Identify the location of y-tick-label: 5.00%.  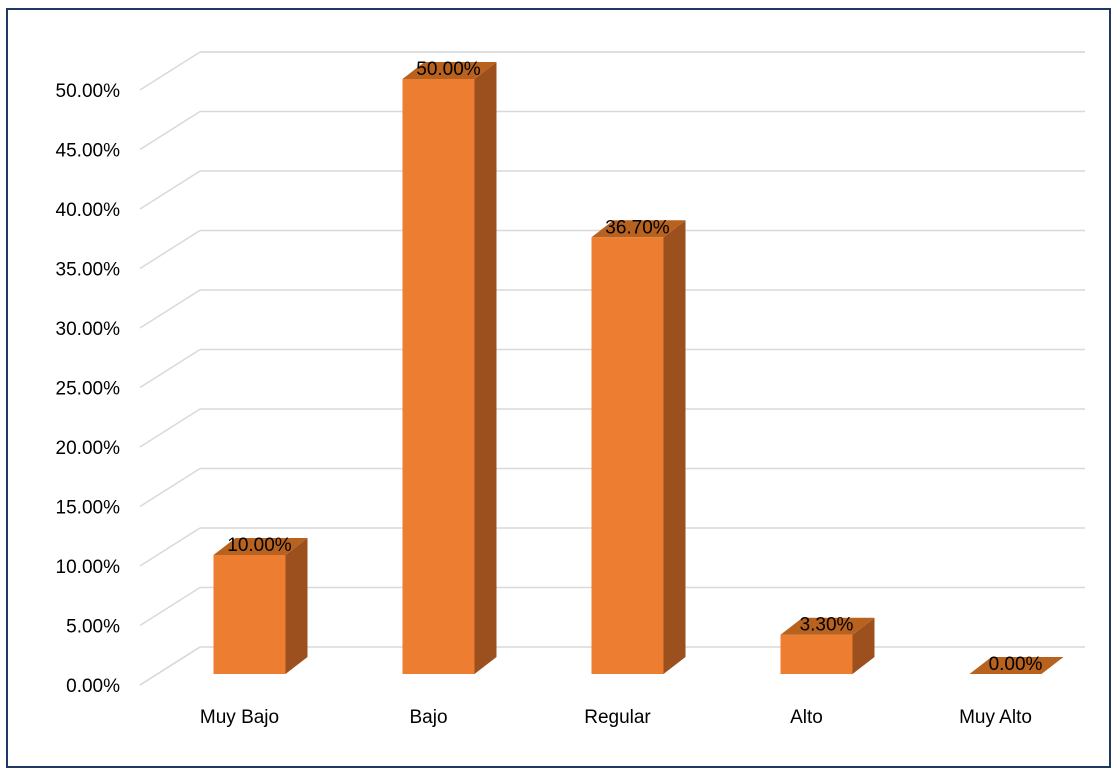
(93, 627).